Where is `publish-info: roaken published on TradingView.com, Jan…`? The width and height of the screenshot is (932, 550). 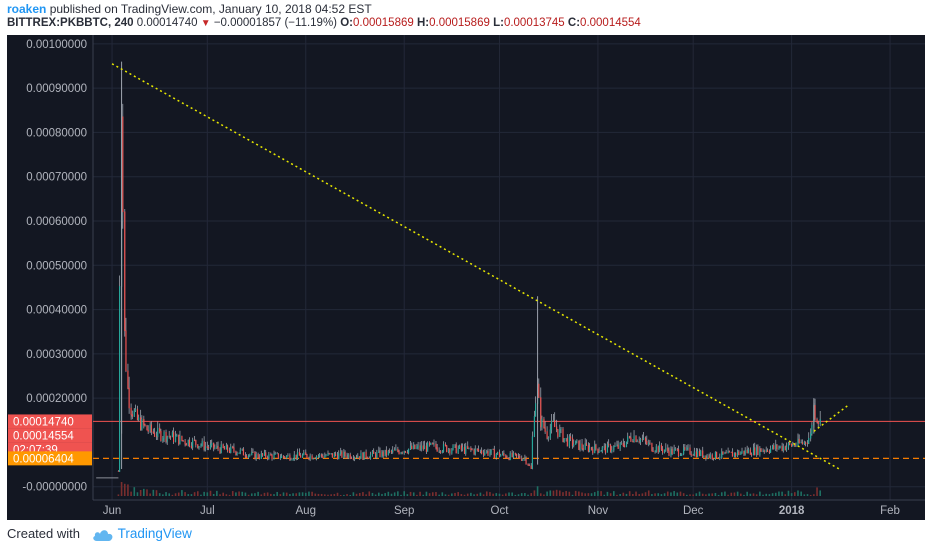 publish-info: roaken published on TradingView.com, Jan… is located at coordinates (189, 9).